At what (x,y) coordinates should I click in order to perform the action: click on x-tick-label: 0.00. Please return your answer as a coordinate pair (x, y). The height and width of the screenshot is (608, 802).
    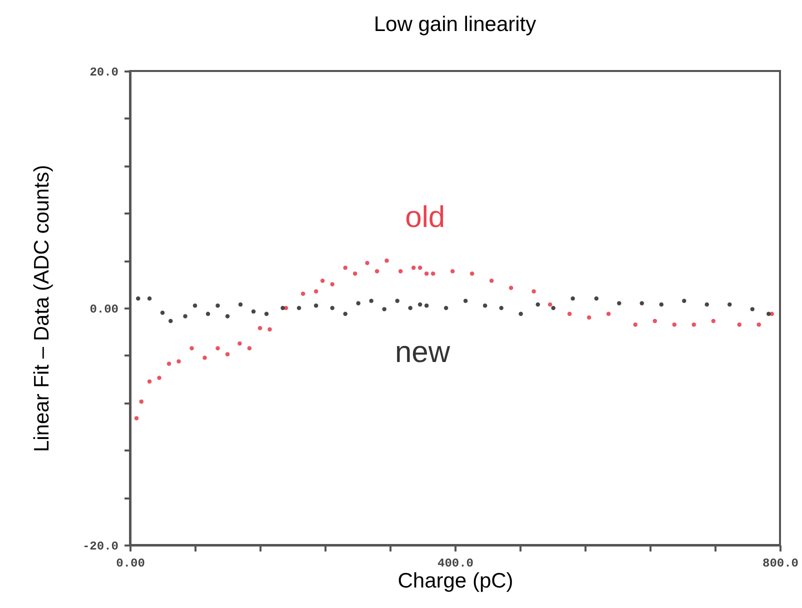
    Looking at the image, I should click on (130, 563).